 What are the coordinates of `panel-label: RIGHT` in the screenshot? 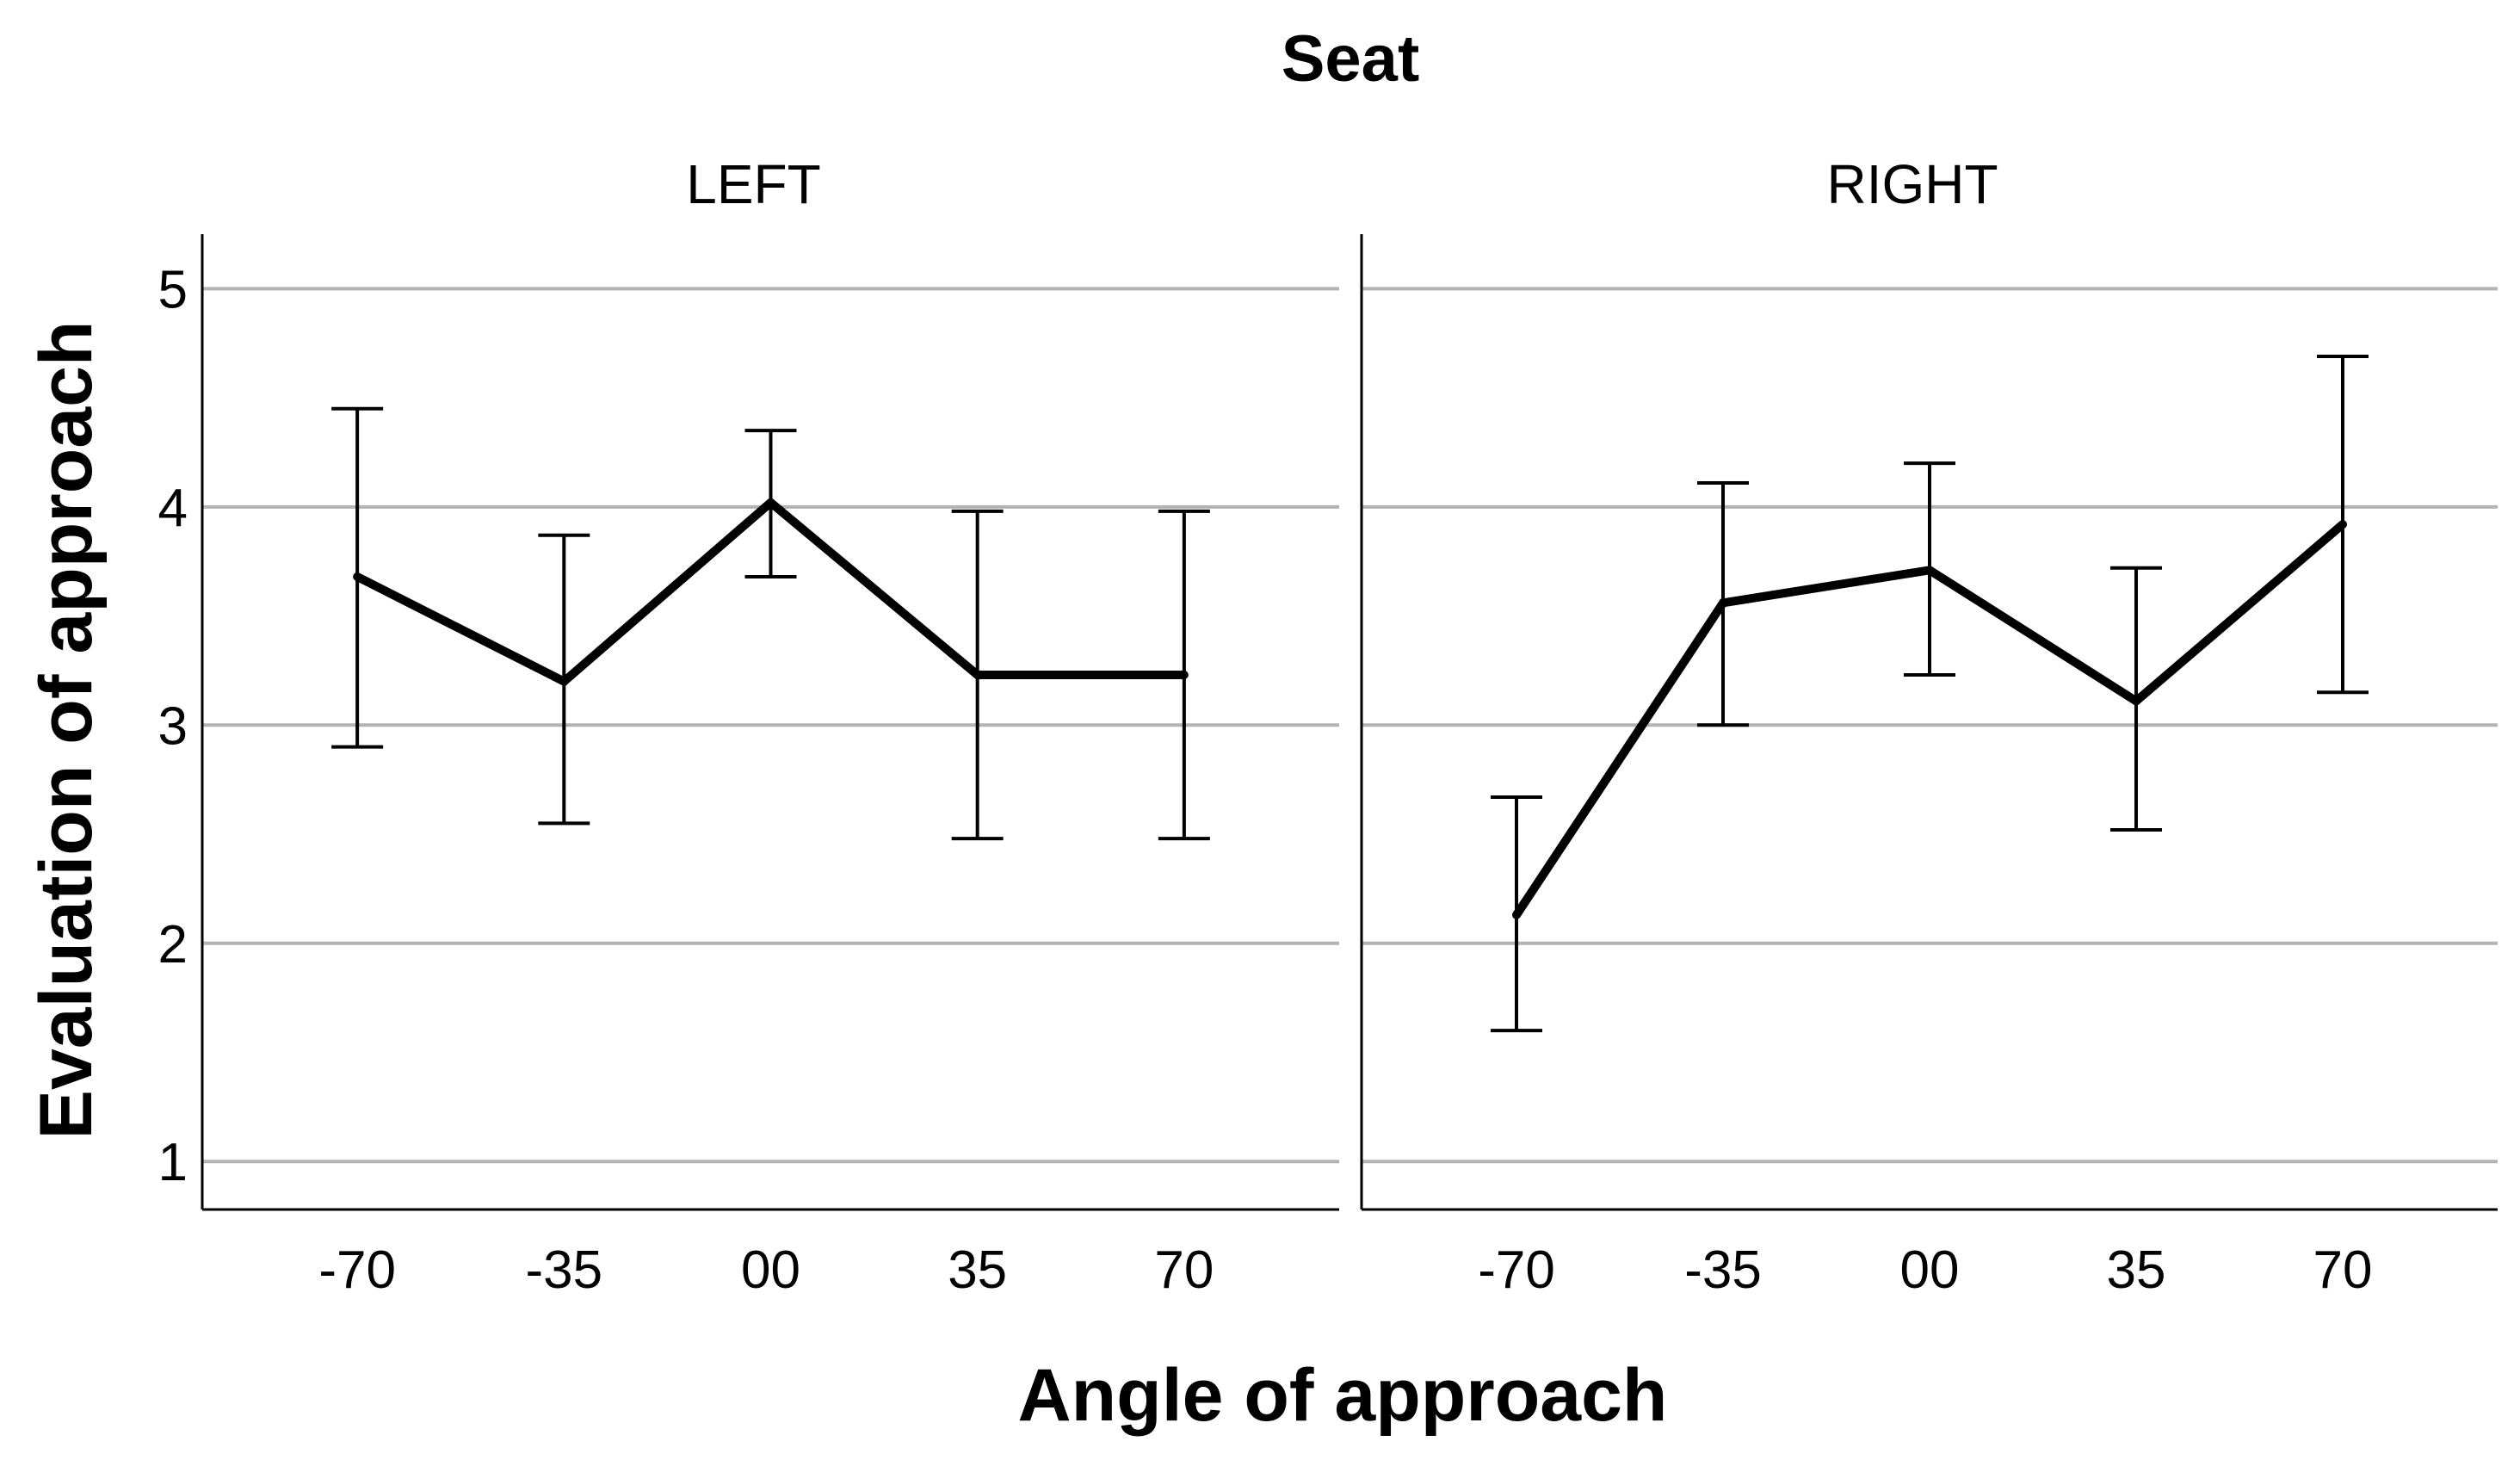 It's located at (1912, 184).